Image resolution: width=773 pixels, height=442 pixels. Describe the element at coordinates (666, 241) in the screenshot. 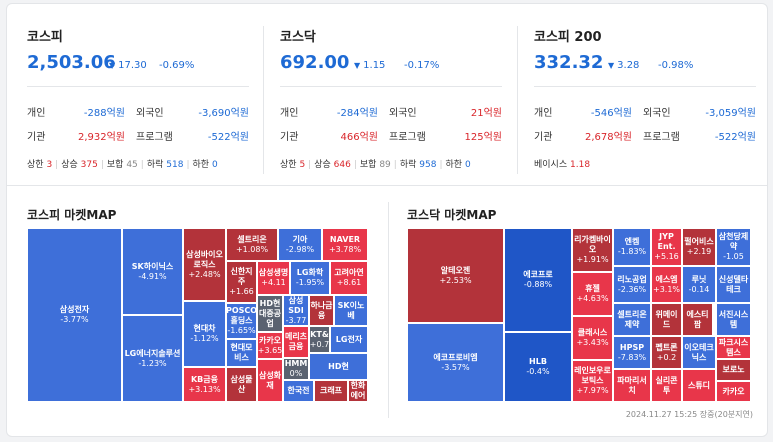

I see `stock-name: JYP Ent.` at that location.